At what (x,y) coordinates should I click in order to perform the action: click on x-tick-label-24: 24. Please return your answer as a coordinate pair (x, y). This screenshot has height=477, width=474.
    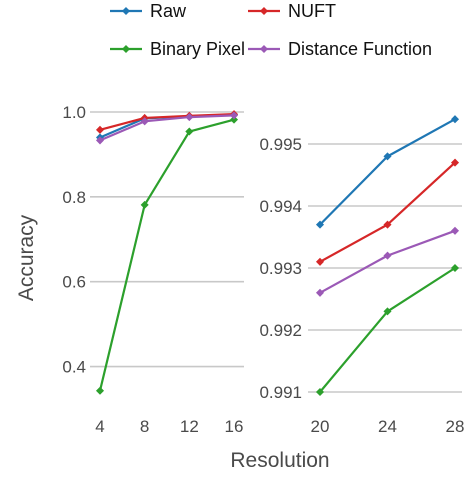
    Looking at the image, I should click on (387, 426).